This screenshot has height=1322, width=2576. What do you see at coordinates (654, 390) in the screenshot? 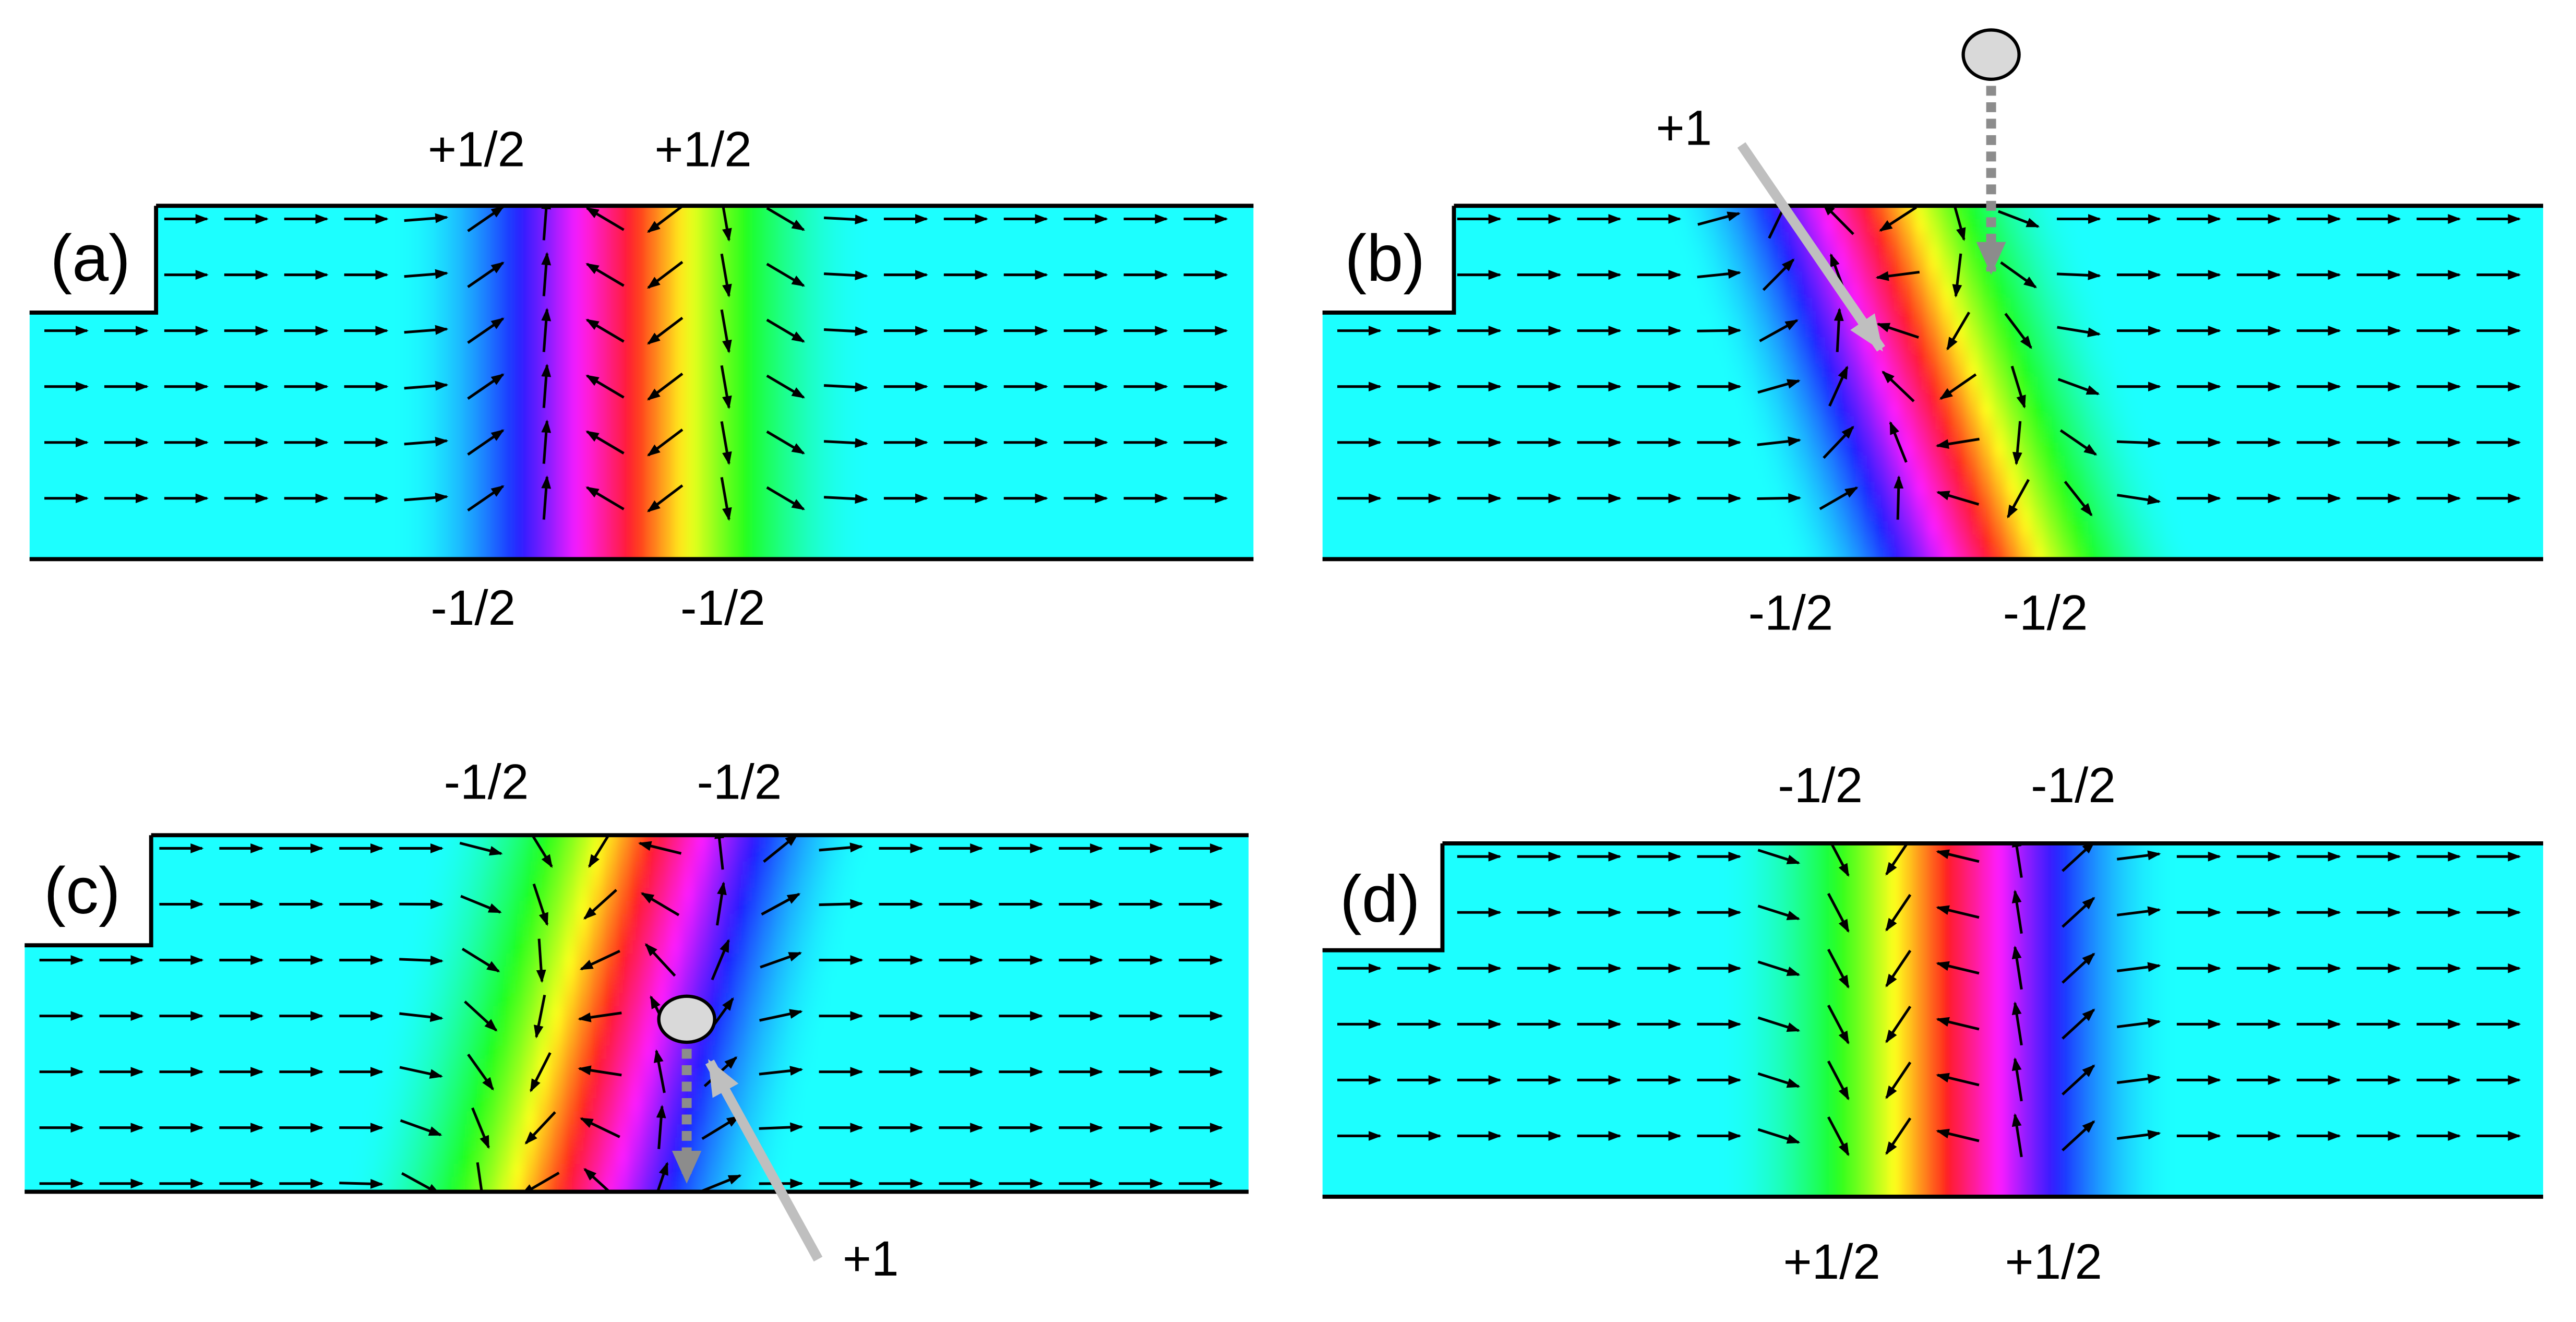
I see `field-panel` at bounding box center [654, 390].